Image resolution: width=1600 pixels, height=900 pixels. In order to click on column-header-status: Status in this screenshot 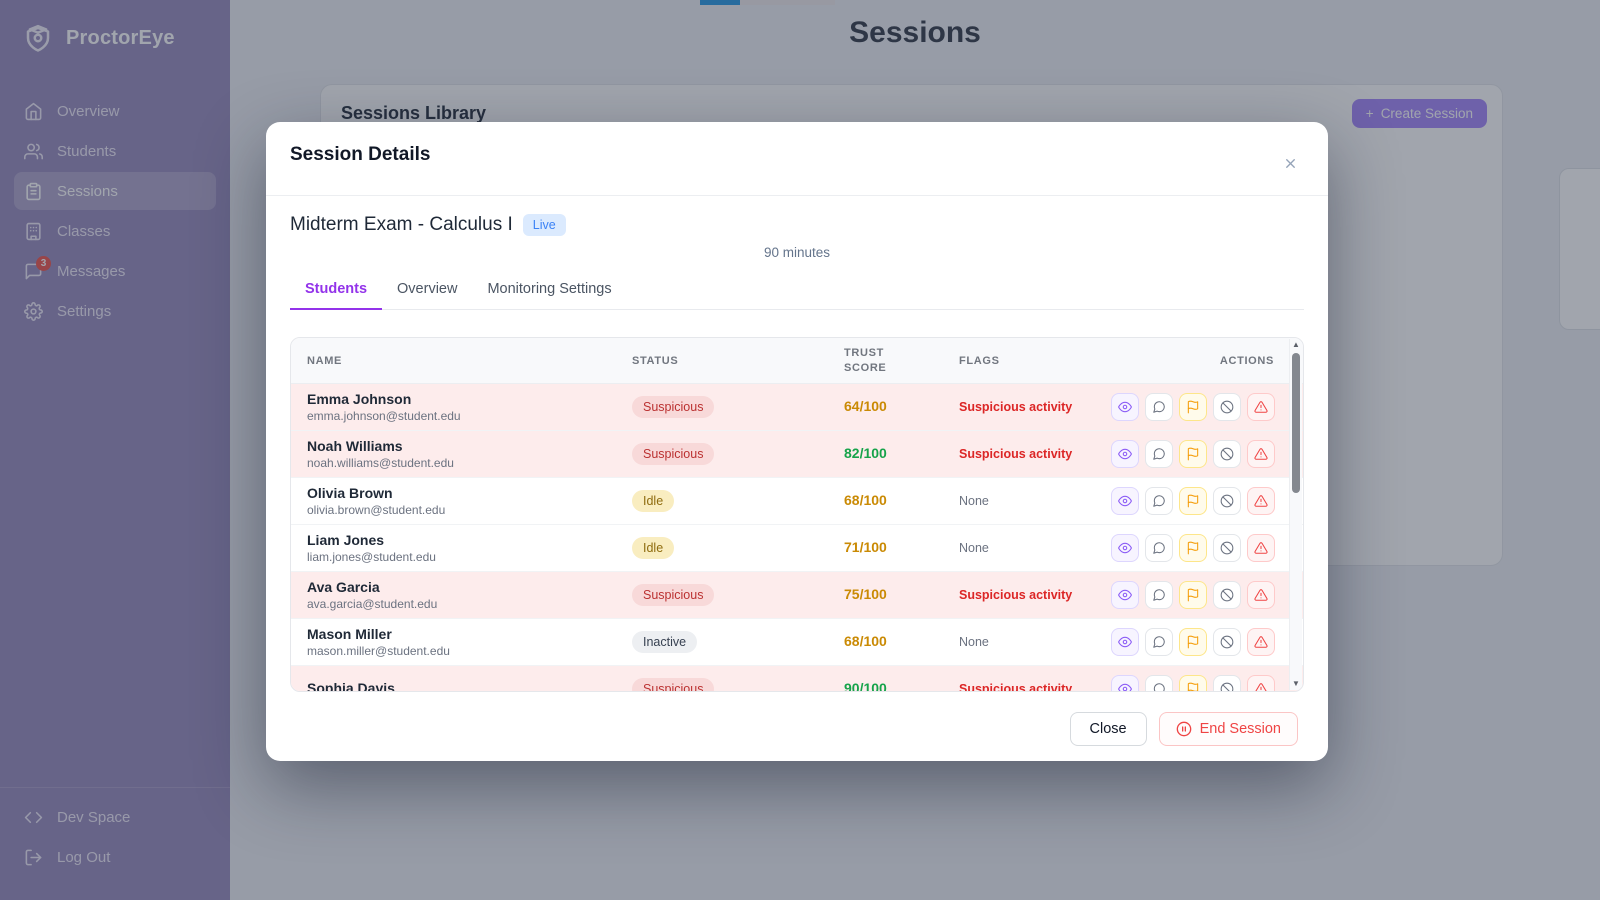, I will do `click(655, 360)`.